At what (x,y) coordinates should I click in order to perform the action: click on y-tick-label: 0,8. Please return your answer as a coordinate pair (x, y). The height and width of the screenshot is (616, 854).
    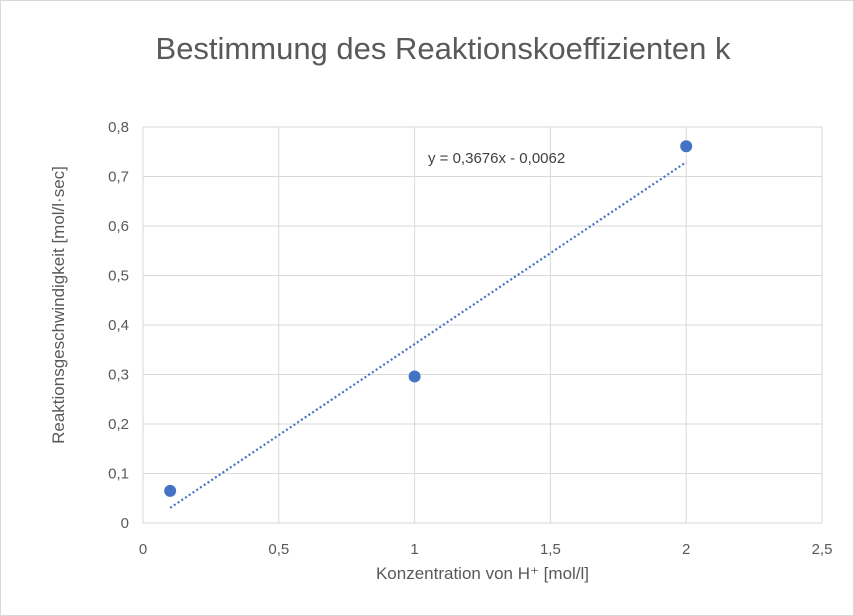
    Looking at the image, I should click on (118, 127).